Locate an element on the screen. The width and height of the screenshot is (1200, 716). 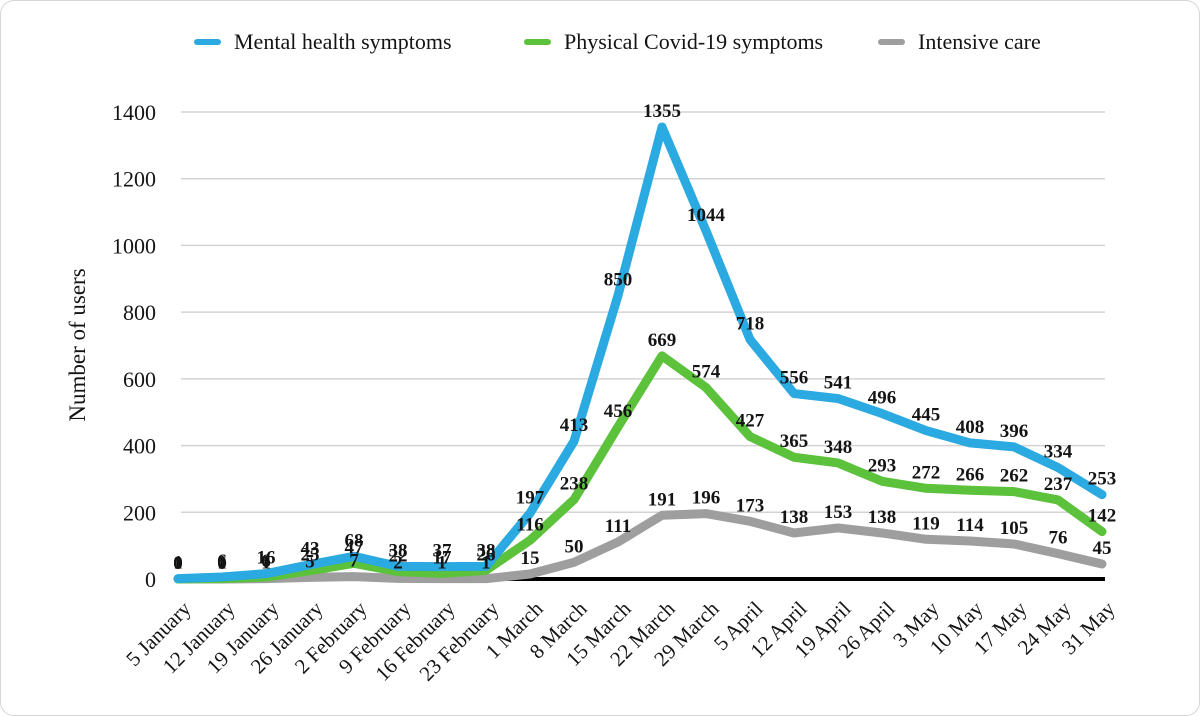
data-label: 427 is located at coordinates (750, 421).